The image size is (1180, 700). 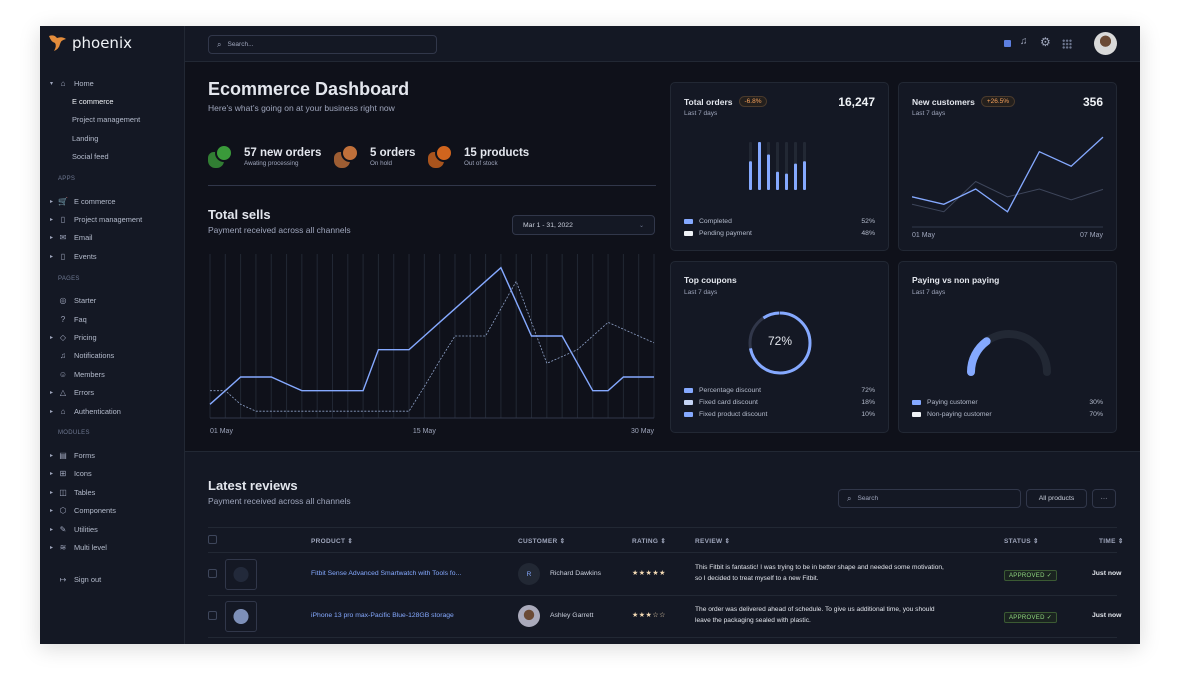 What do you see at coordinates (112, 547) in the screenshot?
I see `sidebar-item-multi-level: ▸ ≋ Multi level` at bounding box center [112, 547].